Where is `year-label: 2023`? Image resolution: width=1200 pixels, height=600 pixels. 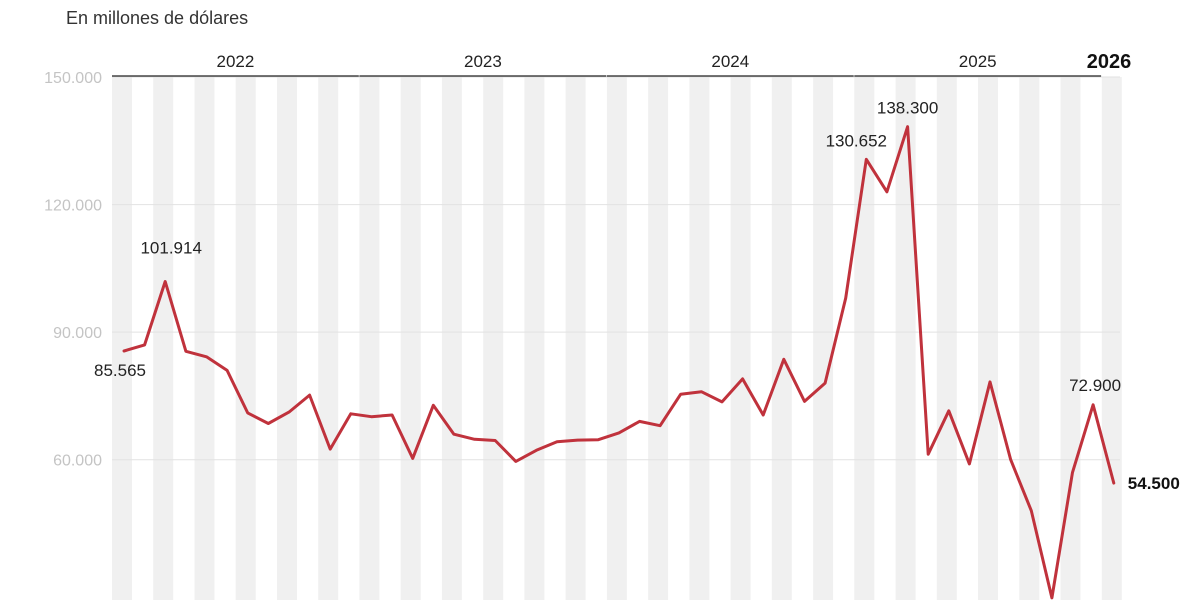 year-label: 2023 is located at coordinates (483, 61).